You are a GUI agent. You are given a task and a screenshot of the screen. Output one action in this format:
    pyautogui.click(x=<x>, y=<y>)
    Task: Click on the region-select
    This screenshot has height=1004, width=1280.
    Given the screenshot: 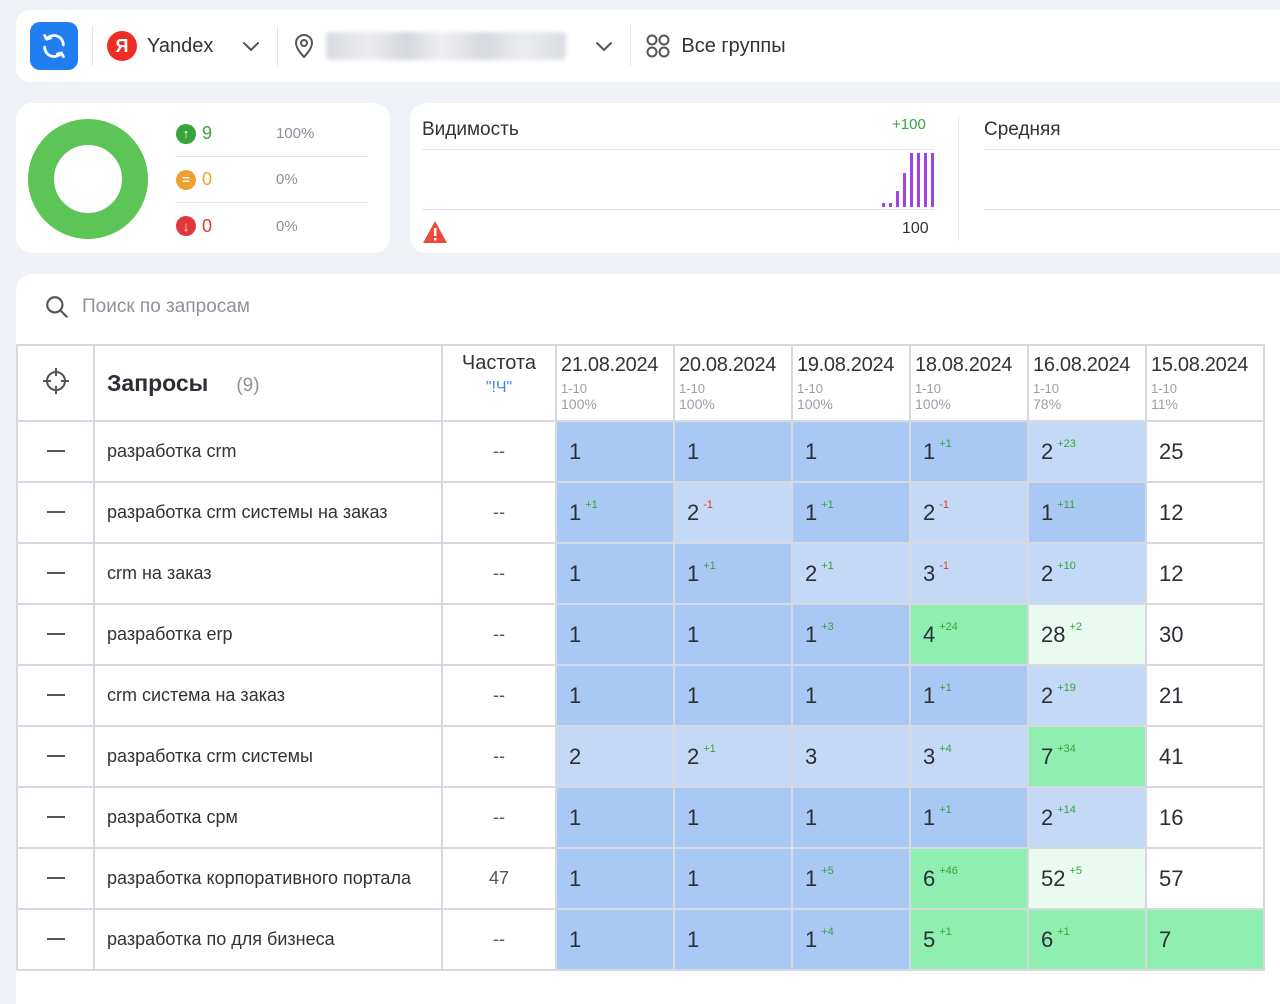 What is the action you would take?
    pyautogui.click(x=454, y=46)
    